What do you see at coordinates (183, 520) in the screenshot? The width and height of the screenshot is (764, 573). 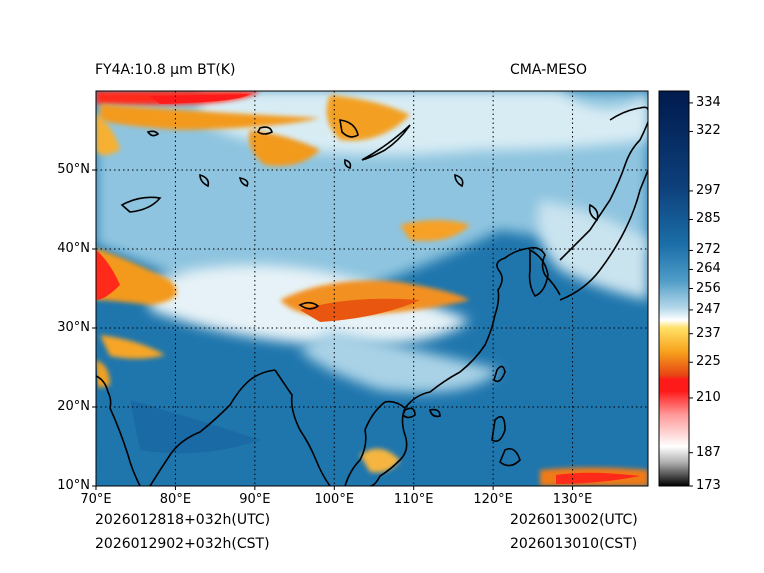 I see `init-time-utc: 2026012818+032h(UTC)` at bounding box center [183, 520].